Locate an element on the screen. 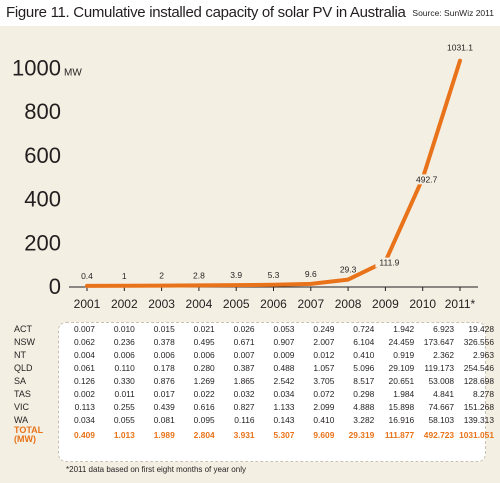 This screenshot has height=483, width=500. table-cell: 326.556 is located at coordinates (478, 341).